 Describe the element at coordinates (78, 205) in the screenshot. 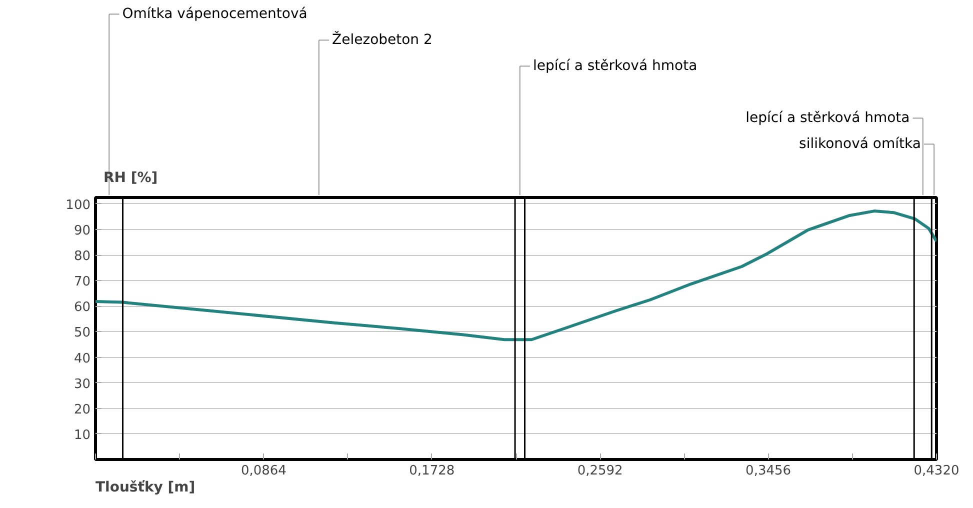

I see `y-tick-label: 100` at that location.